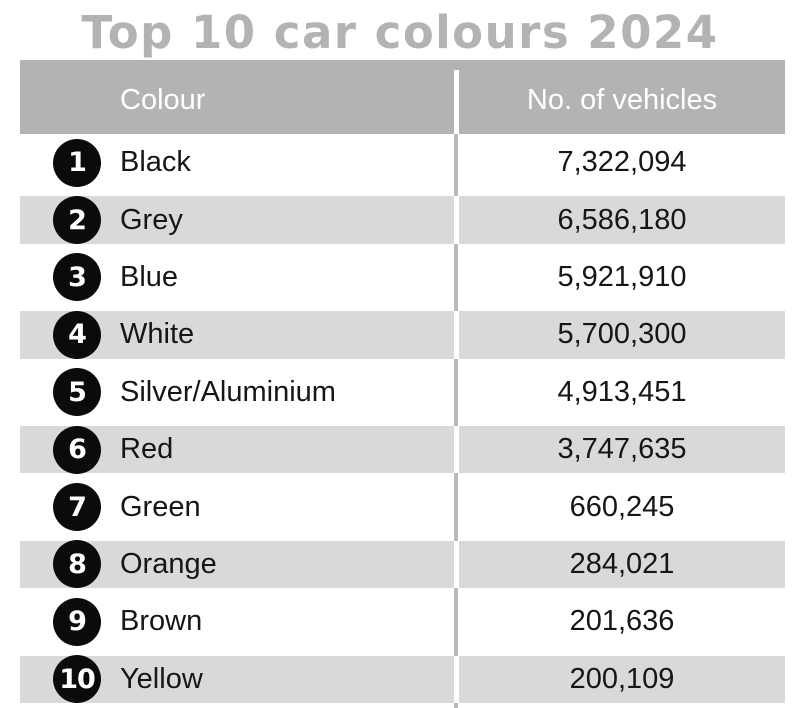 The width and height of the screenshot is (800, 708). I want to click on colour-cell: Black, so click(155, 162).